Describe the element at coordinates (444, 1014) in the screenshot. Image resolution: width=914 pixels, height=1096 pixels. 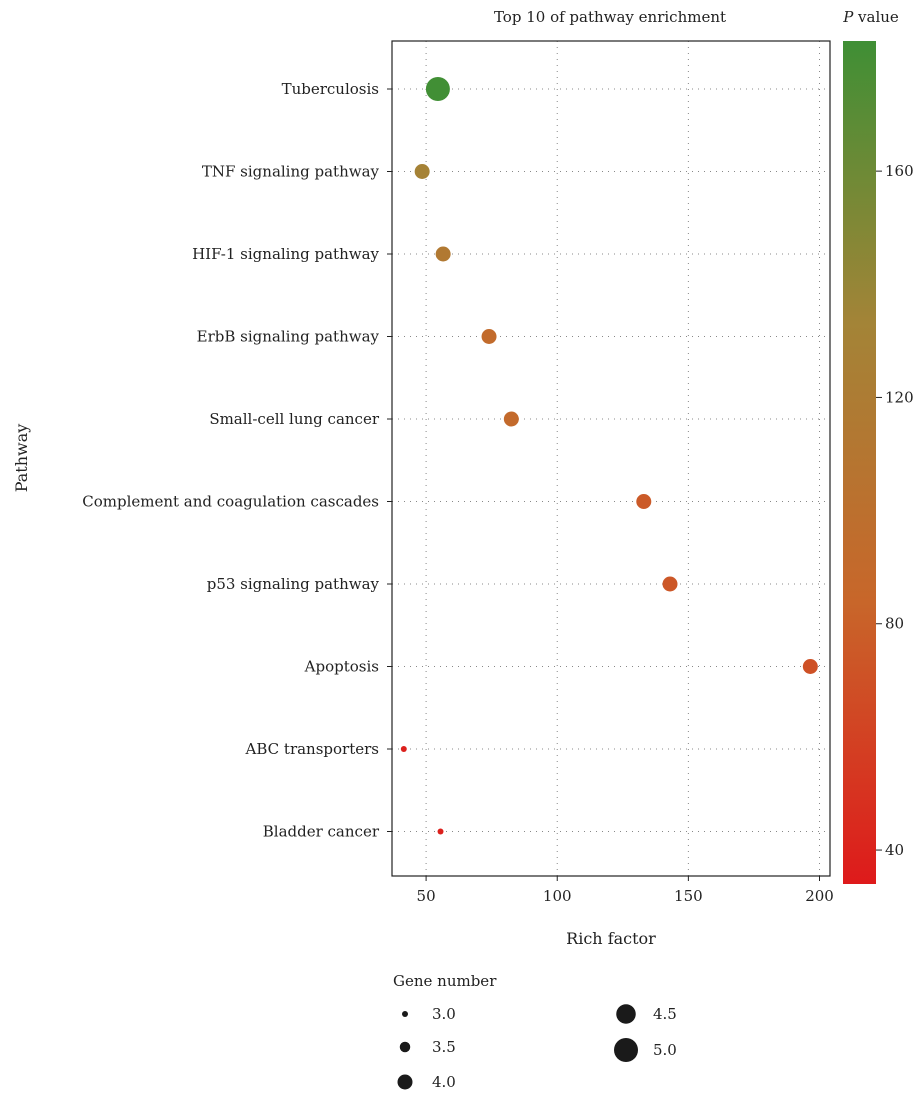
I see `size-legend-label: 3.0` at that location.